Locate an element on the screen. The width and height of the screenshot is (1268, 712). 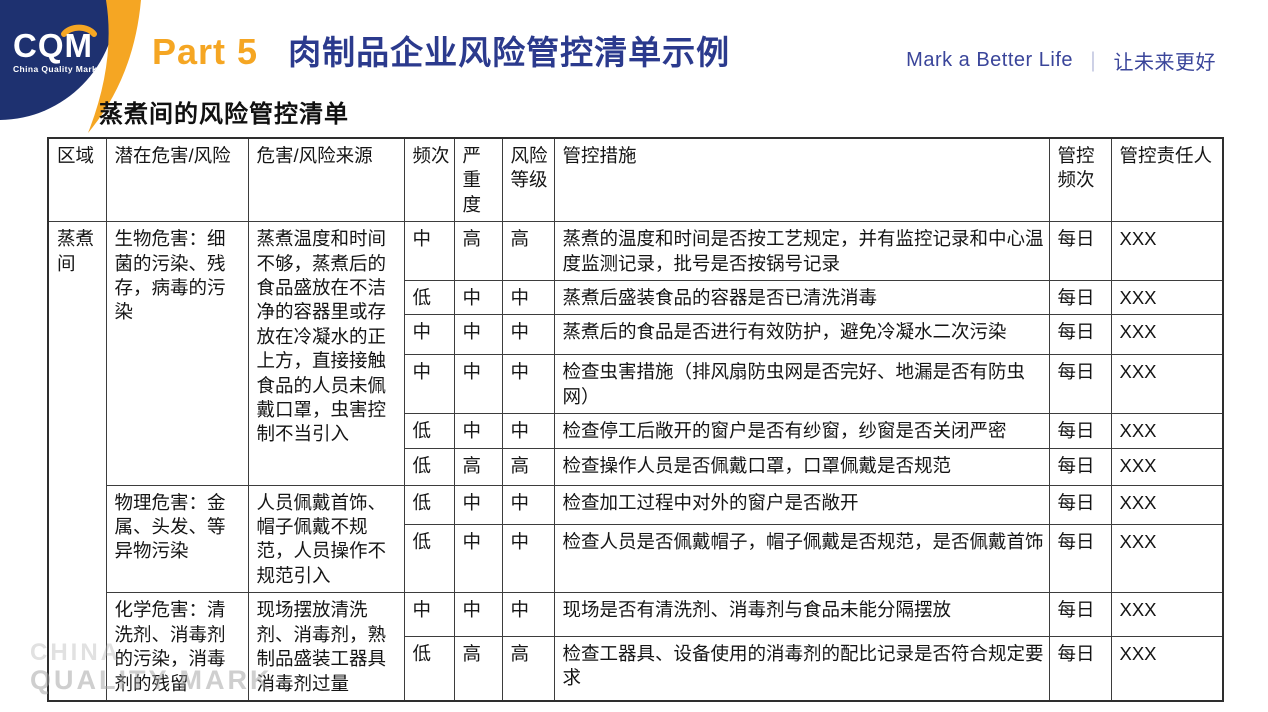
cqm-logo: CQM China Quality Mark is located at coordinates (87, 75).